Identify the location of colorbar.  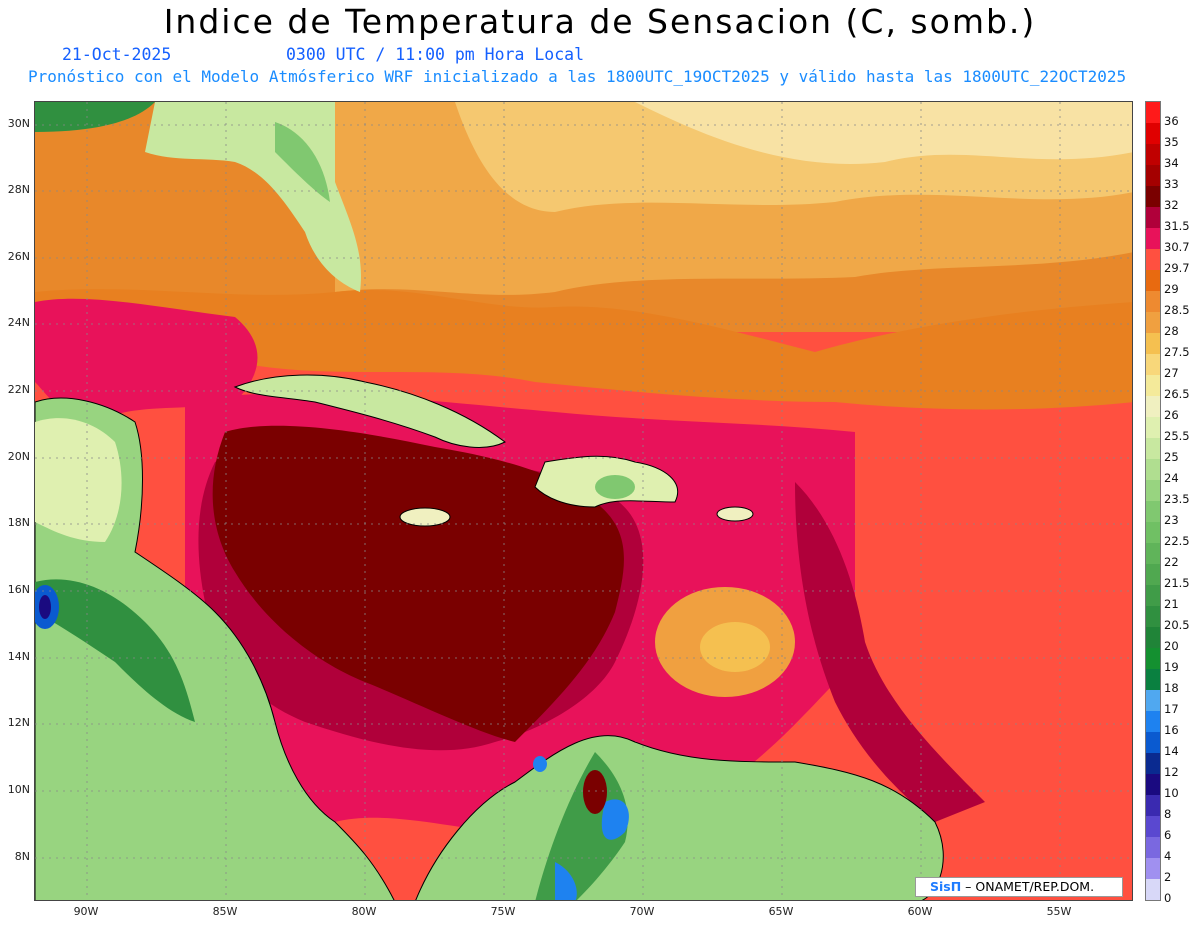
(1153, 501).